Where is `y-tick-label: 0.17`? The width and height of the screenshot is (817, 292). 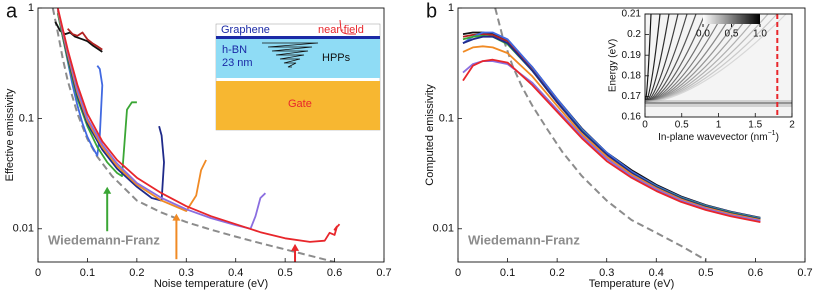
y-tick-label: 0.17 is located at coordinates (632, 96).